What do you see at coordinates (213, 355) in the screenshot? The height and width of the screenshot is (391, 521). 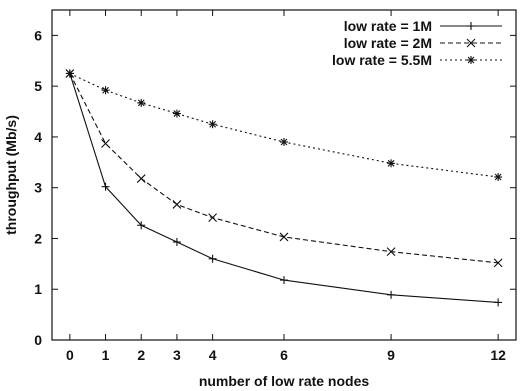 I see `x-tick-label: 4` at bounding box center [213, 355].